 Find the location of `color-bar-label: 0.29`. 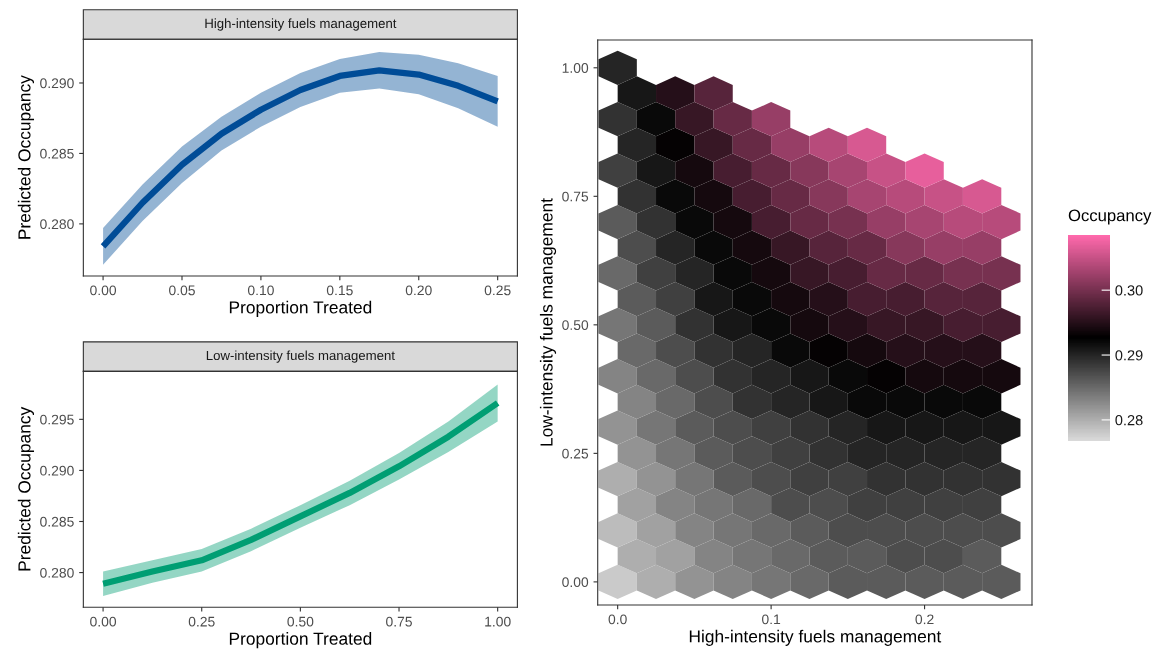

color-bar-label: 0.29 is located at coordinates (1129, 355).